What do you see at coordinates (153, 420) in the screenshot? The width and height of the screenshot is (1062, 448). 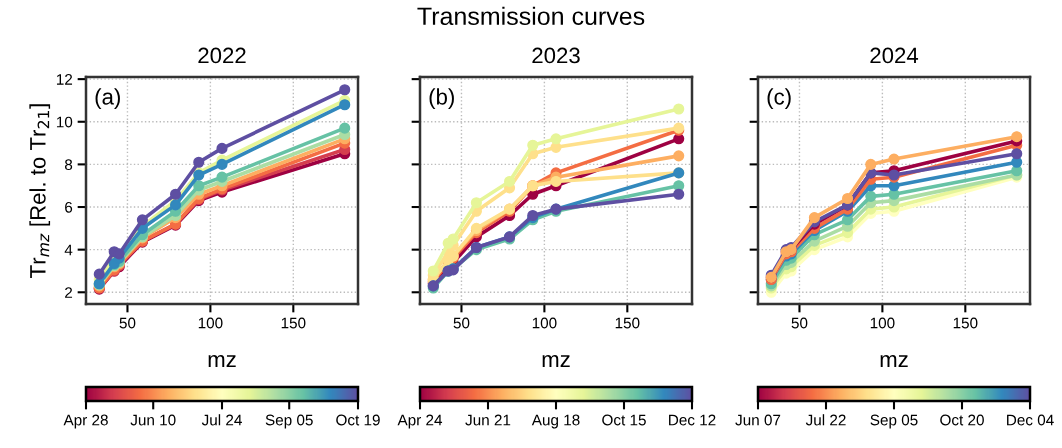 I see `color-bar-label: Jun 10` at bounding box center [153, 420].